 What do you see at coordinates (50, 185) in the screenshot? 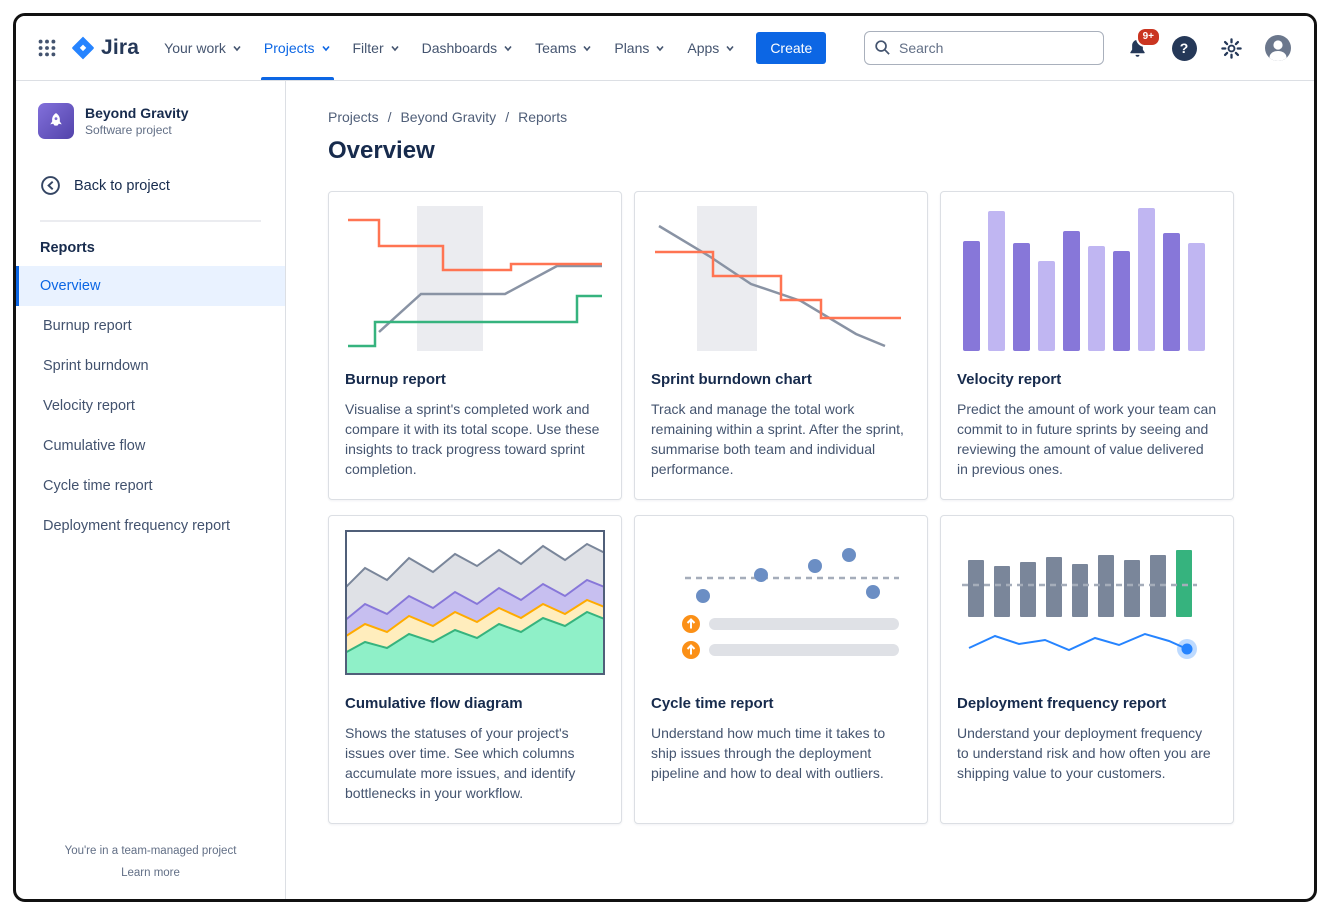
I see `arrow-left-circle-icon` at bounding box center [50, 185].